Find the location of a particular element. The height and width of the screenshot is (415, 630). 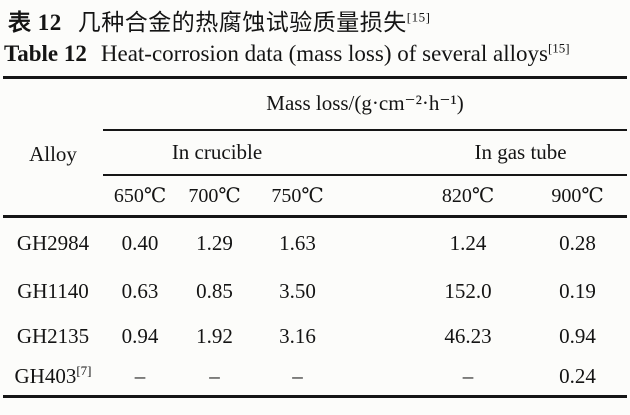

value-cell: 46.23 is located at coordinates (468, 335).